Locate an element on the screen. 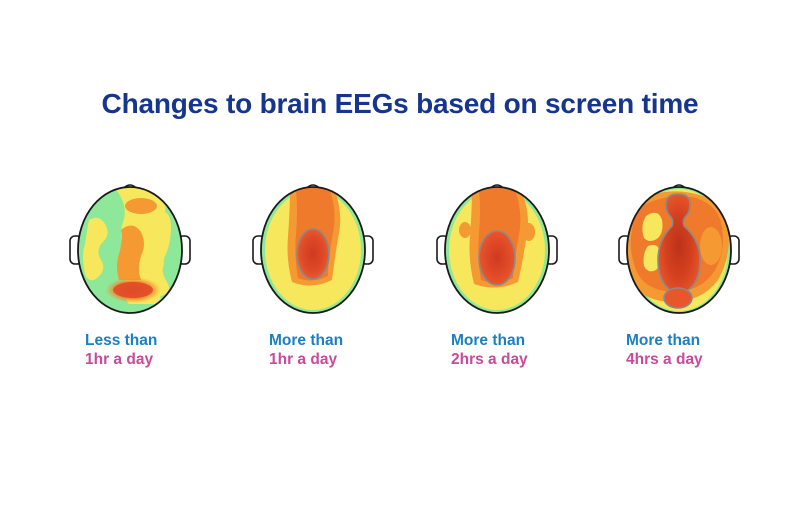 This screenshot has width=800, height=532. pocket-right-orange is located at coordinates (711, 246).